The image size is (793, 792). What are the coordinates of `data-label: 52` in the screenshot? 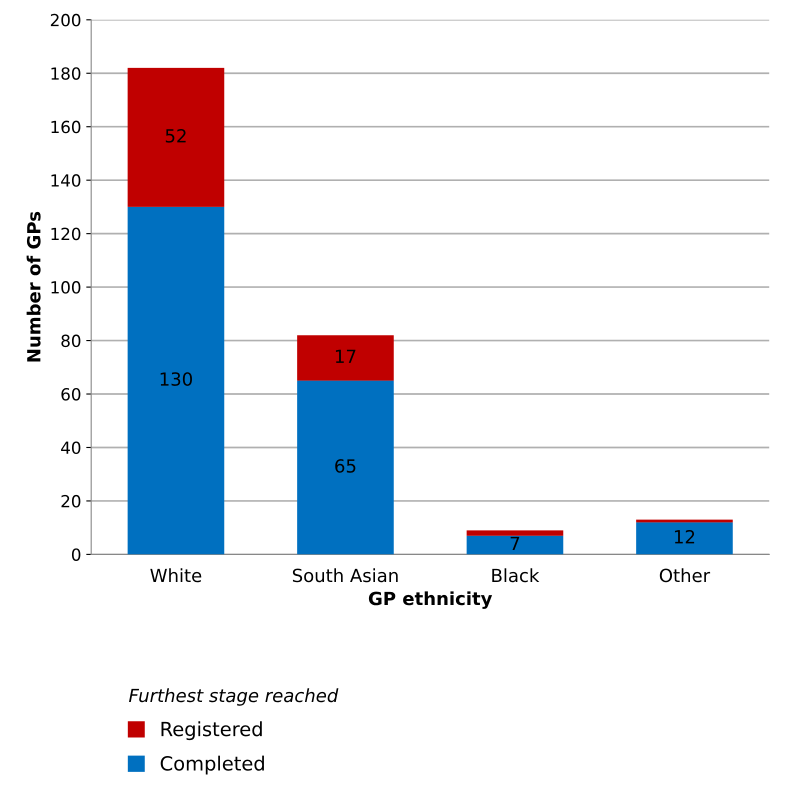 It's located at (176, 135).